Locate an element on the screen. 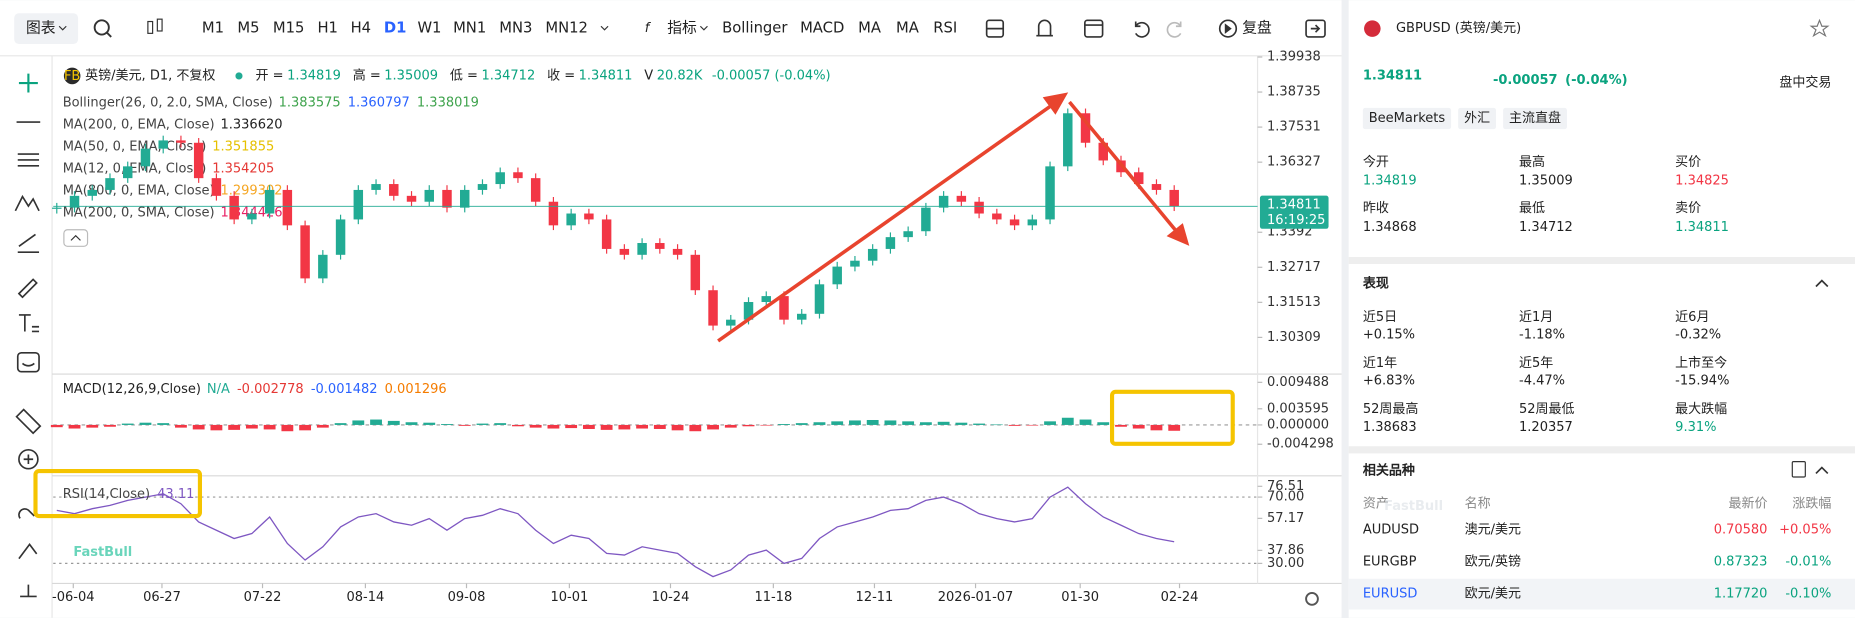 The height and width of the screenshot is (618, 1855). perf-value: -15.94% is located at coordinates (1702, 381).